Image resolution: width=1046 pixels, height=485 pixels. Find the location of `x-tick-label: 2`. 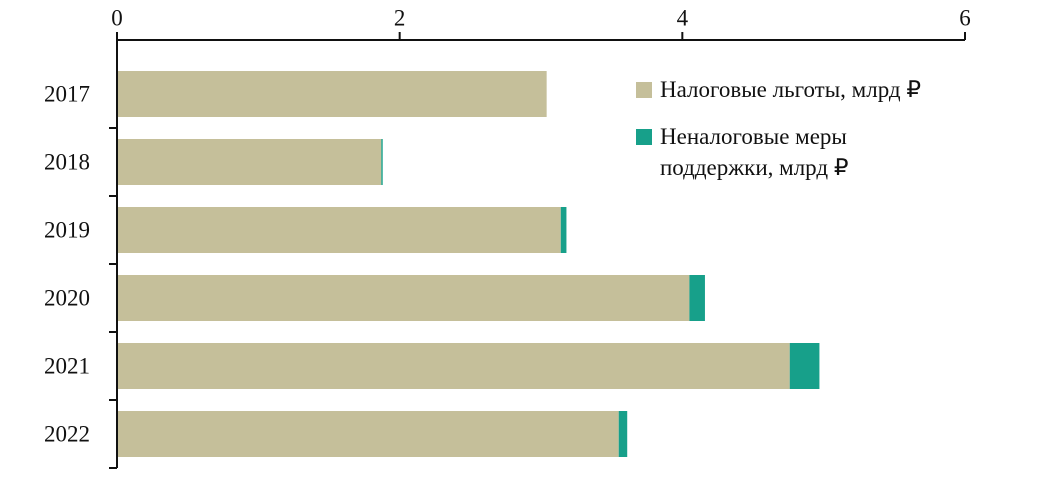

x-tick-label: 2 is located at coordinates (400, 17).